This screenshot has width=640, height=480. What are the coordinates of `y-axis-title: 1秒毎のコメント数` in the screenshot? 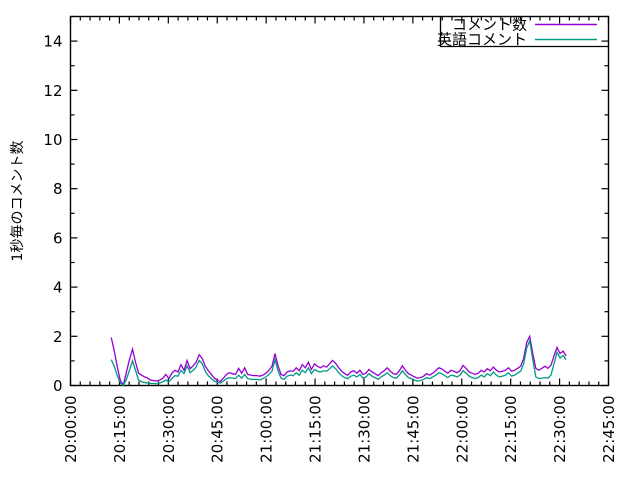 It's located at (18, 201).